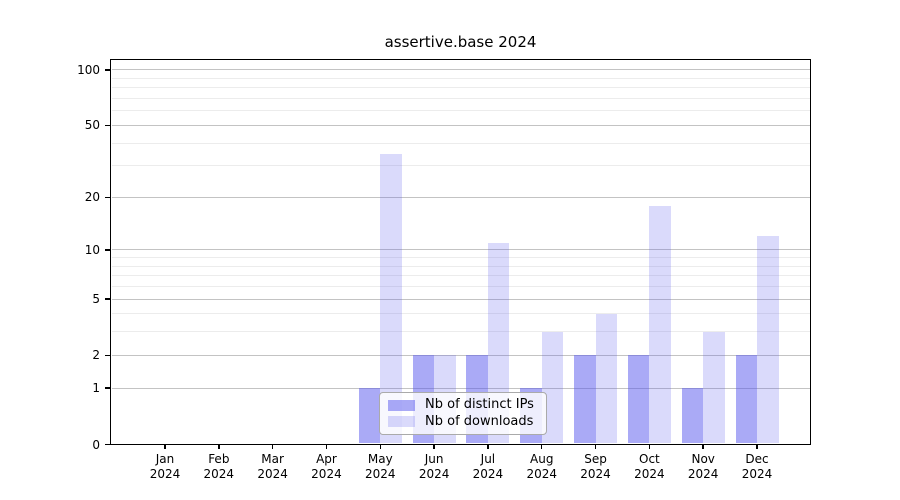  I want to click on x-tick-label: Nov 2024, so click(703, 466).